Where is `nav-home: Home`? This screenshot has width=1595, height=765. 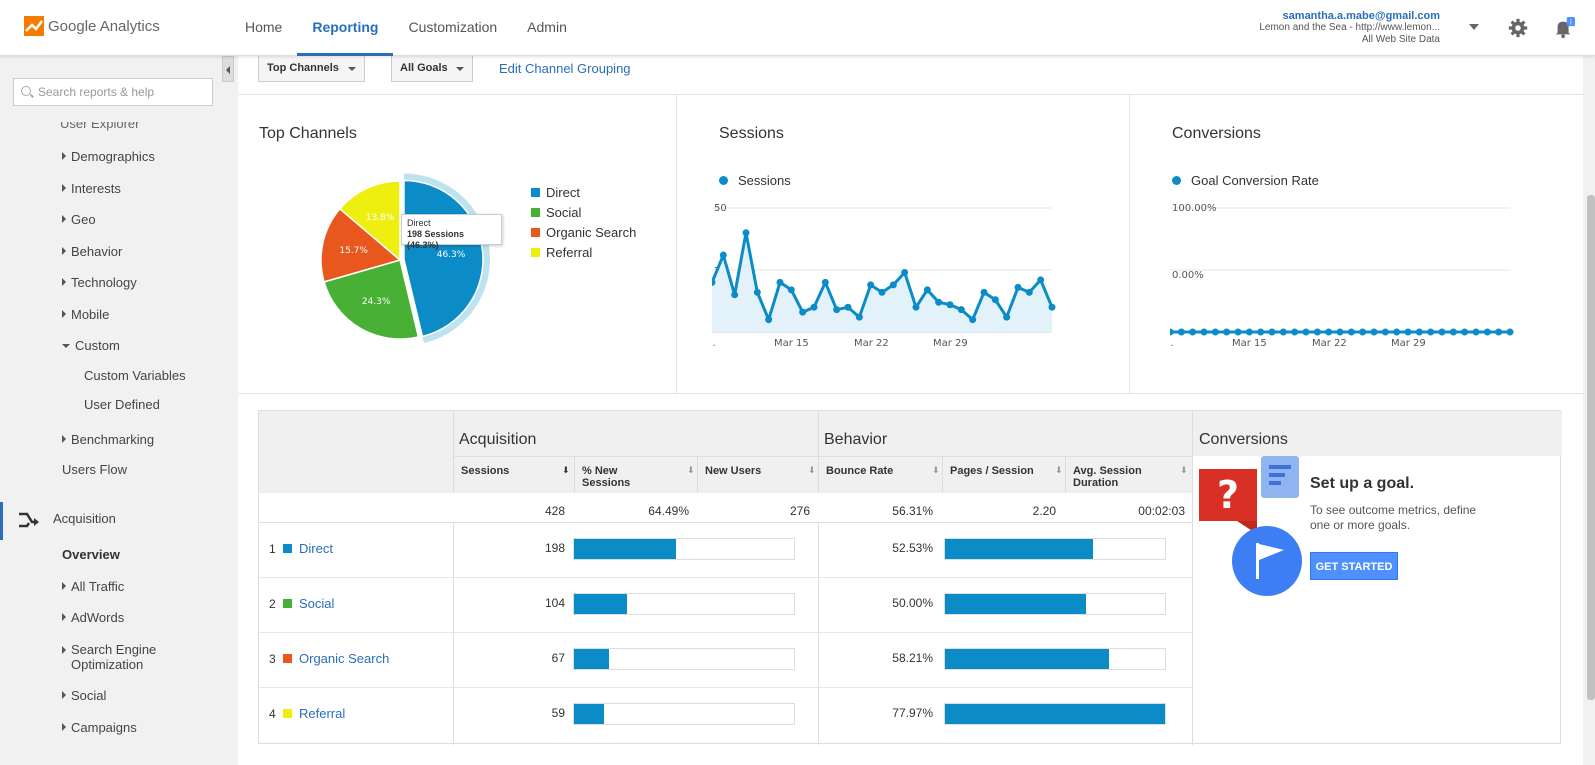 nav-home: Home is located at coordinates (264, 27).